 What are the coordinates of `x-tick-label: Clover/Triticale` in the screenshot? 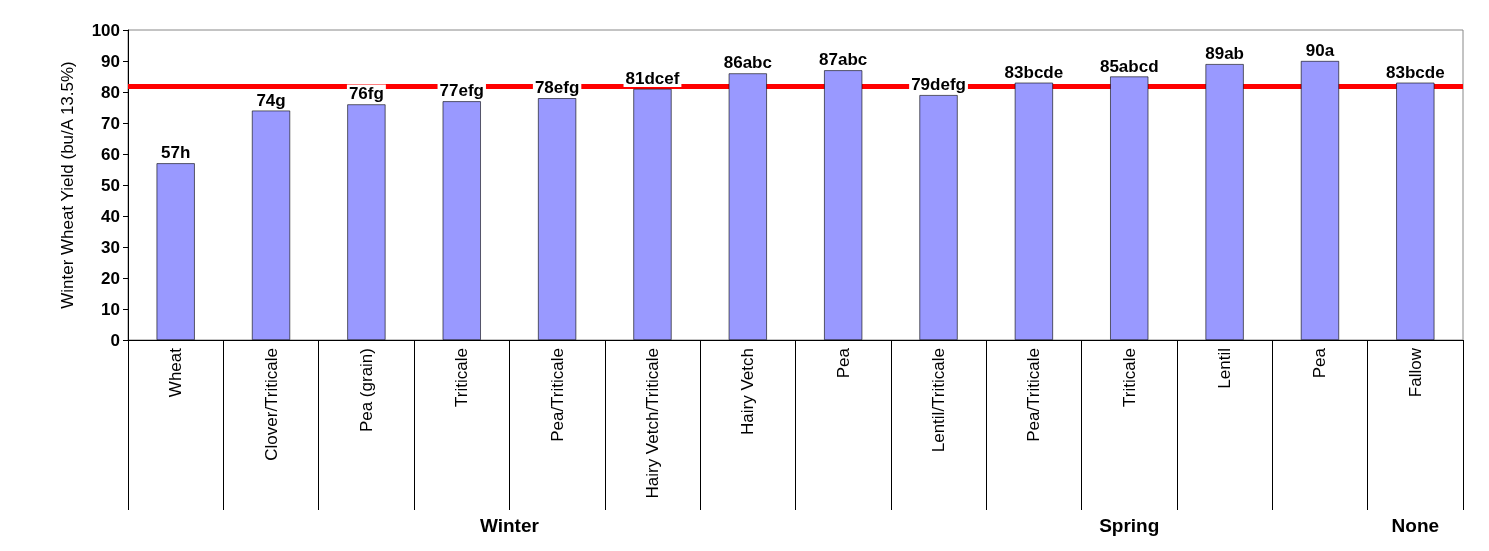 It's located at (271, 404).